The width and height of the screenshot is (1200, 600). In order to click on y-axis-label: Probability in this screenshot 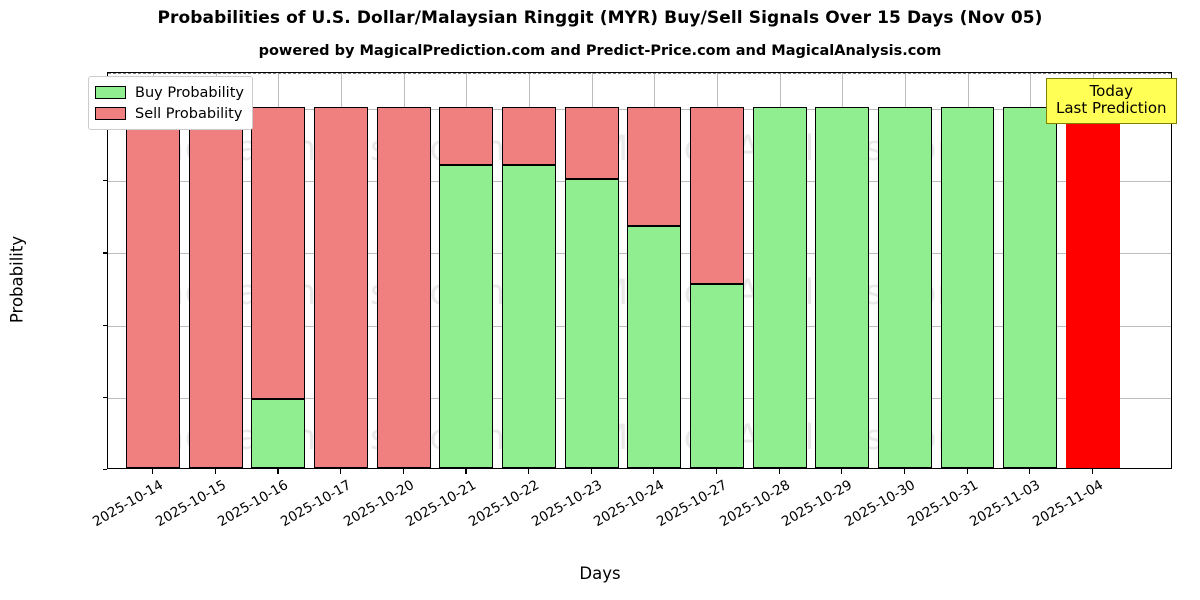, I will do `click(17, 279)`.